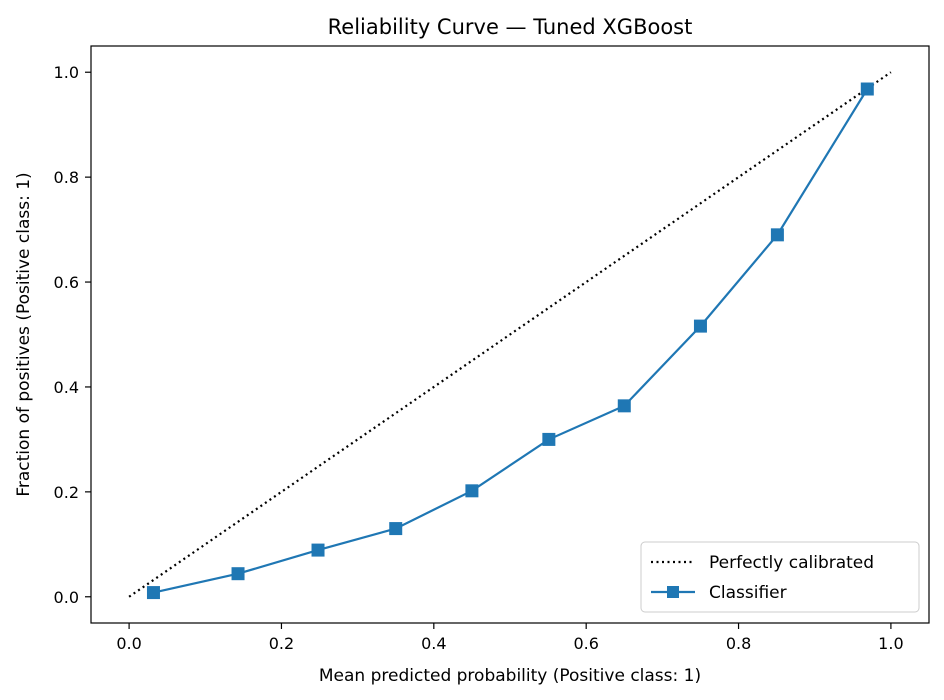 The height and width of the screenshot is (700, 944). I want to click on y-tick-label: 0.0, so click(66, 597).